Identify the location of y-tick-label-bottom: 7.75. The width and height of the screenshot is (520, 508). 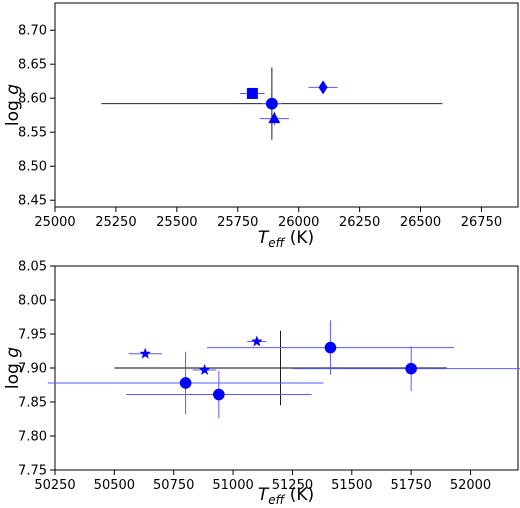
(32, 471).